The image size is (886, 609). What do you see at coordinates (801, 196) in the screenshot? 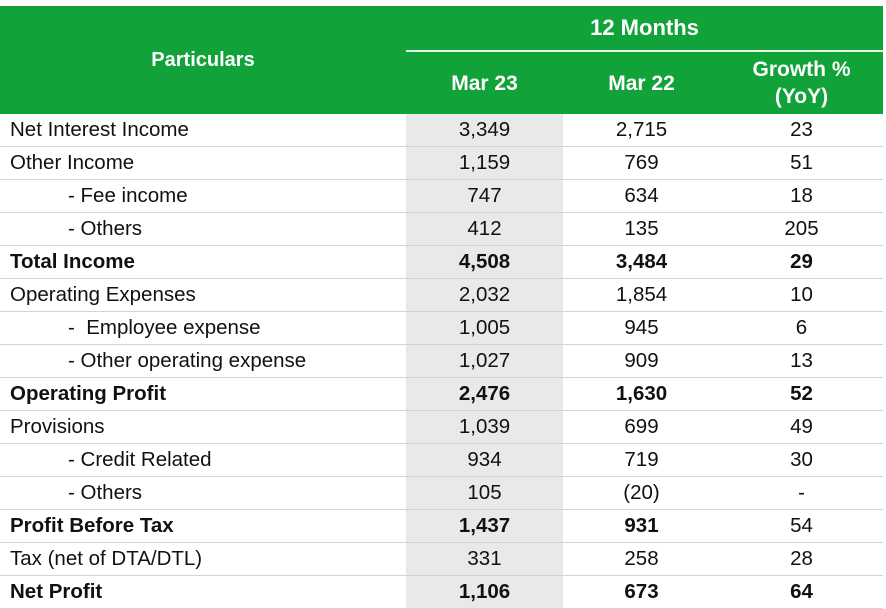
I see `cell-growth: 18` at bounding box center [801, 196].